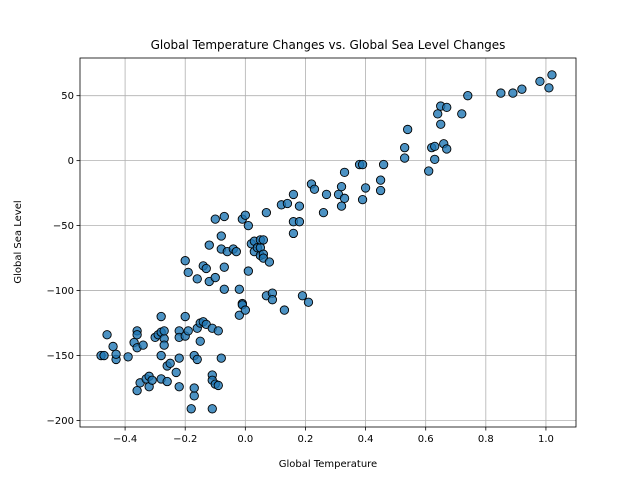  I want to click on y-tick-label: −200, so click(60, 421).